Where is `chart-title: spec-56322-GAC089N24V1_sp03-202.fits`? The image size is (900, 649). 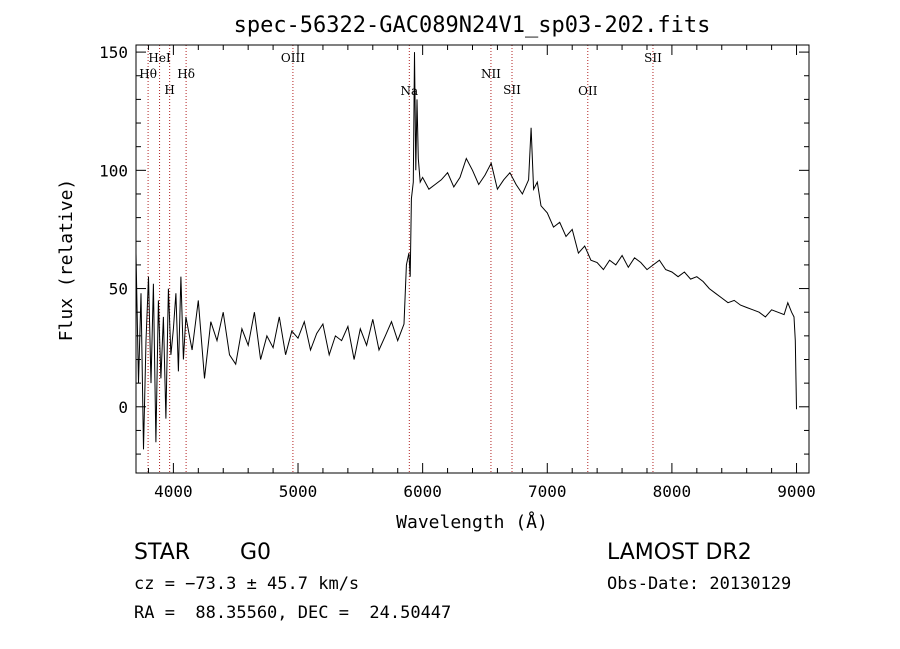 chart-title: spec-56322-GAC089N24V1_sp03-202.fits is located at coordinates (472, 25).